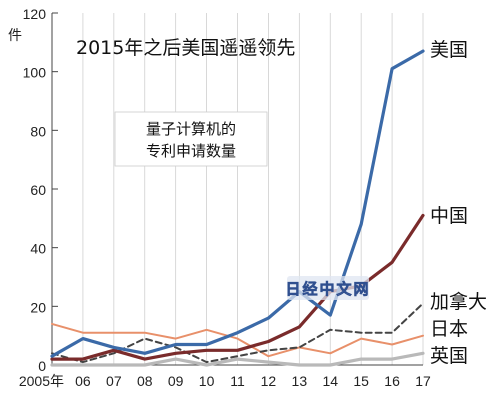 The image size is (500, 407). Describe the element at coordinates (15, 35) in the screenshot. I see `y-axis-unit: 件` at that location.